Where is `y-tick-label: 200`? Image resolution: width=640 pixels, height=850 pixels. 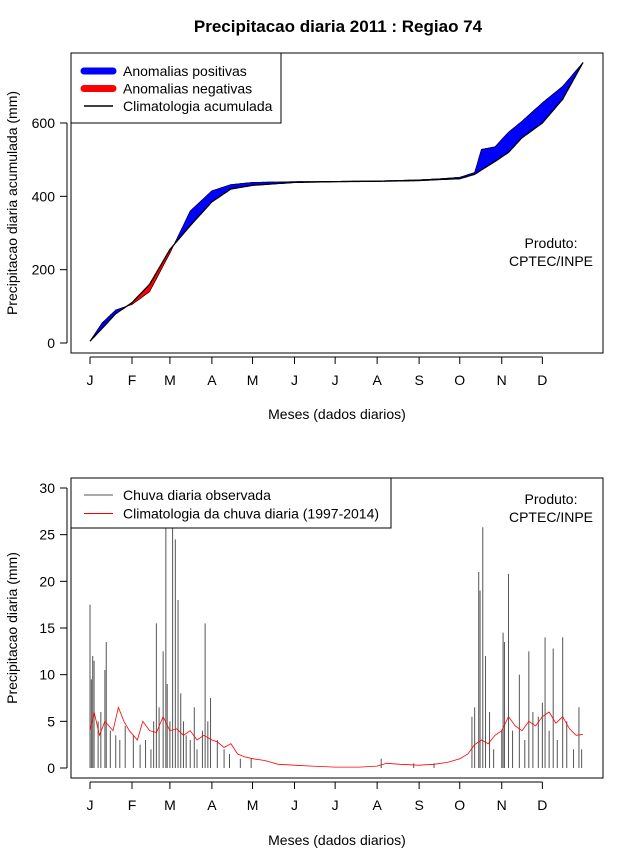
y-tick-label: 200 is located at coordinates (44, 270).